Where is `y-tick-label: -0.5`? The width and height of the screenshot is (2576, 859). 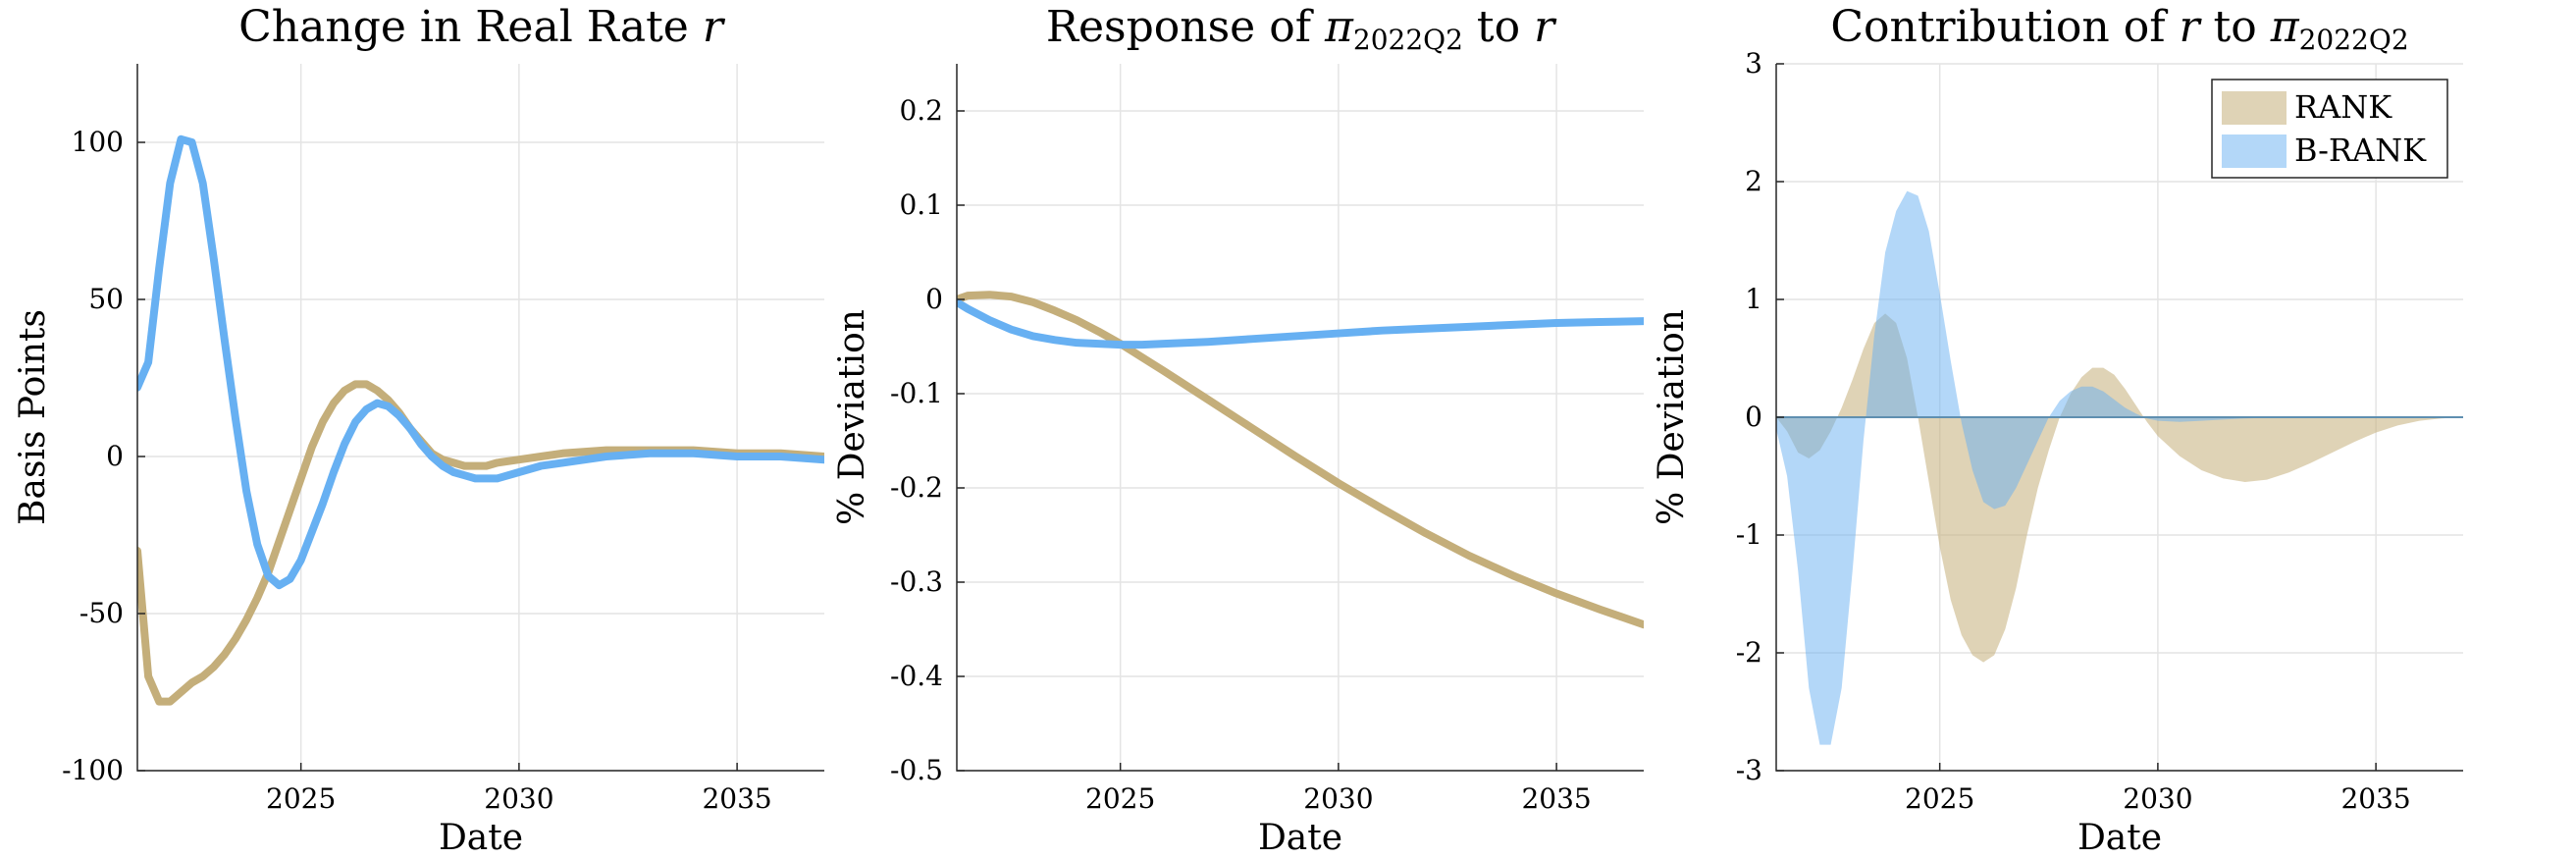 y-tick-label: -0.5 is located at coordinates (916, 770).